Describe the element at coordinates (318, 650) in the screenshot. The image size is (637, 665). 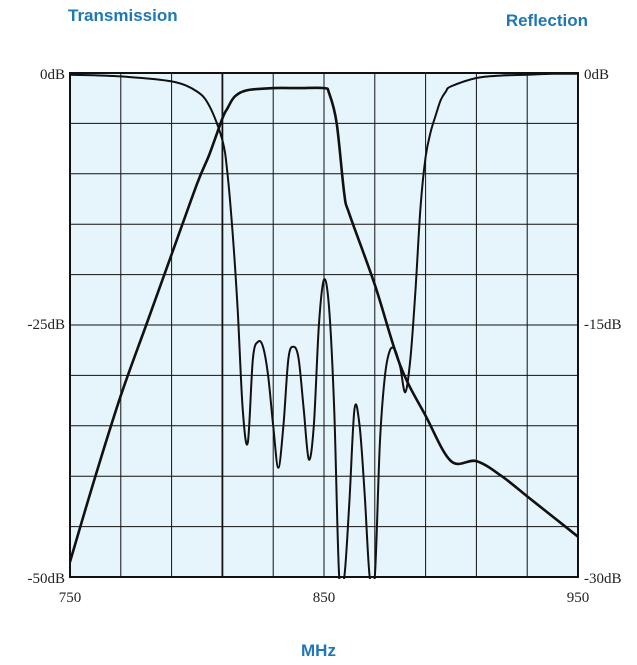
I see `x-axis-label: MHz` at that location.